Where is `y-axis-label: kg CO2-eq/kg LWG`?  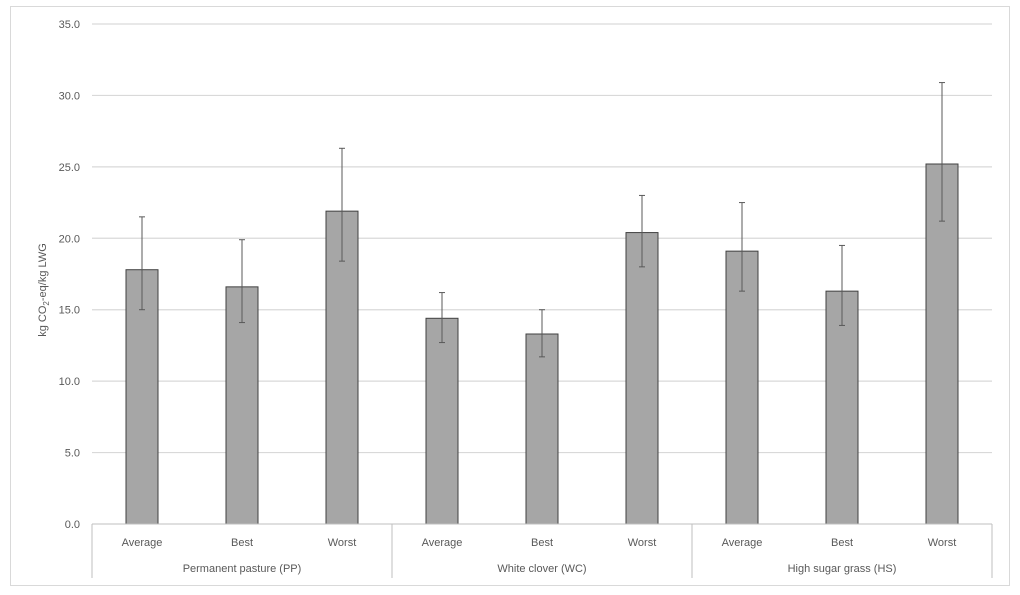
y-axis-label: kg CO2-eq/kg LWG is located at coordinates (44, 290).